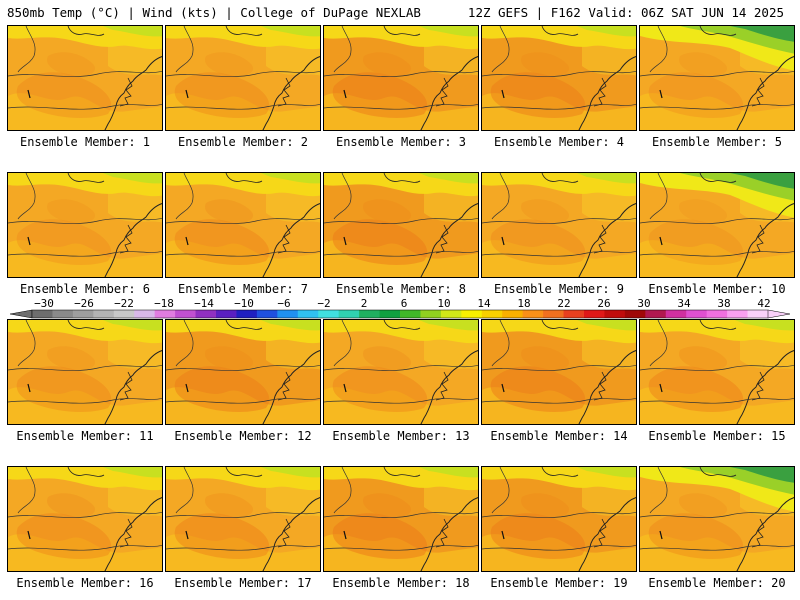 The width and height of the screenshot is (800, 600). Describe the element at coordinates (243, 583) in the screenshot. I see `panel-label: Ensemble Member: 17` at that location.